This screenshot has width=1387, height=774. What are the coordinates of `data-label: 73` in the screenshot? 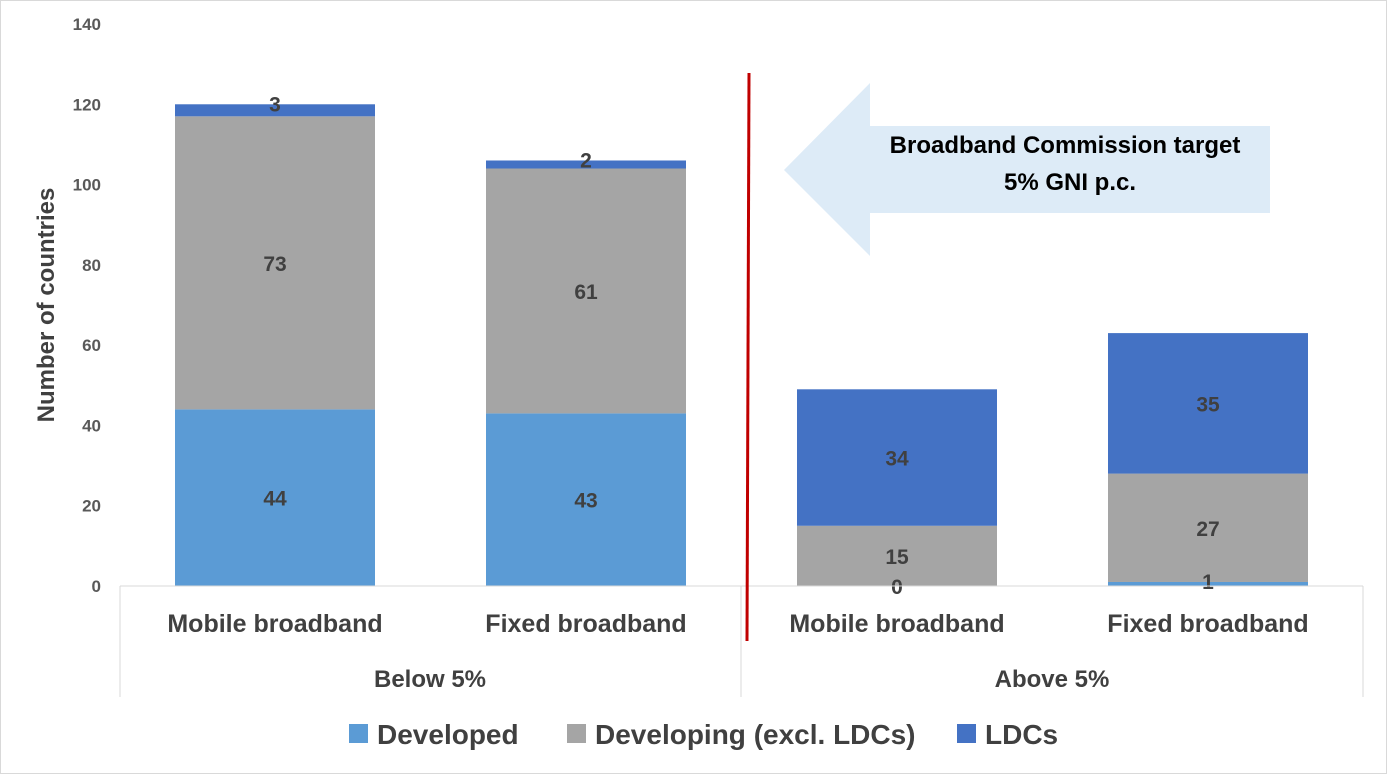 It's located at (274, 264).